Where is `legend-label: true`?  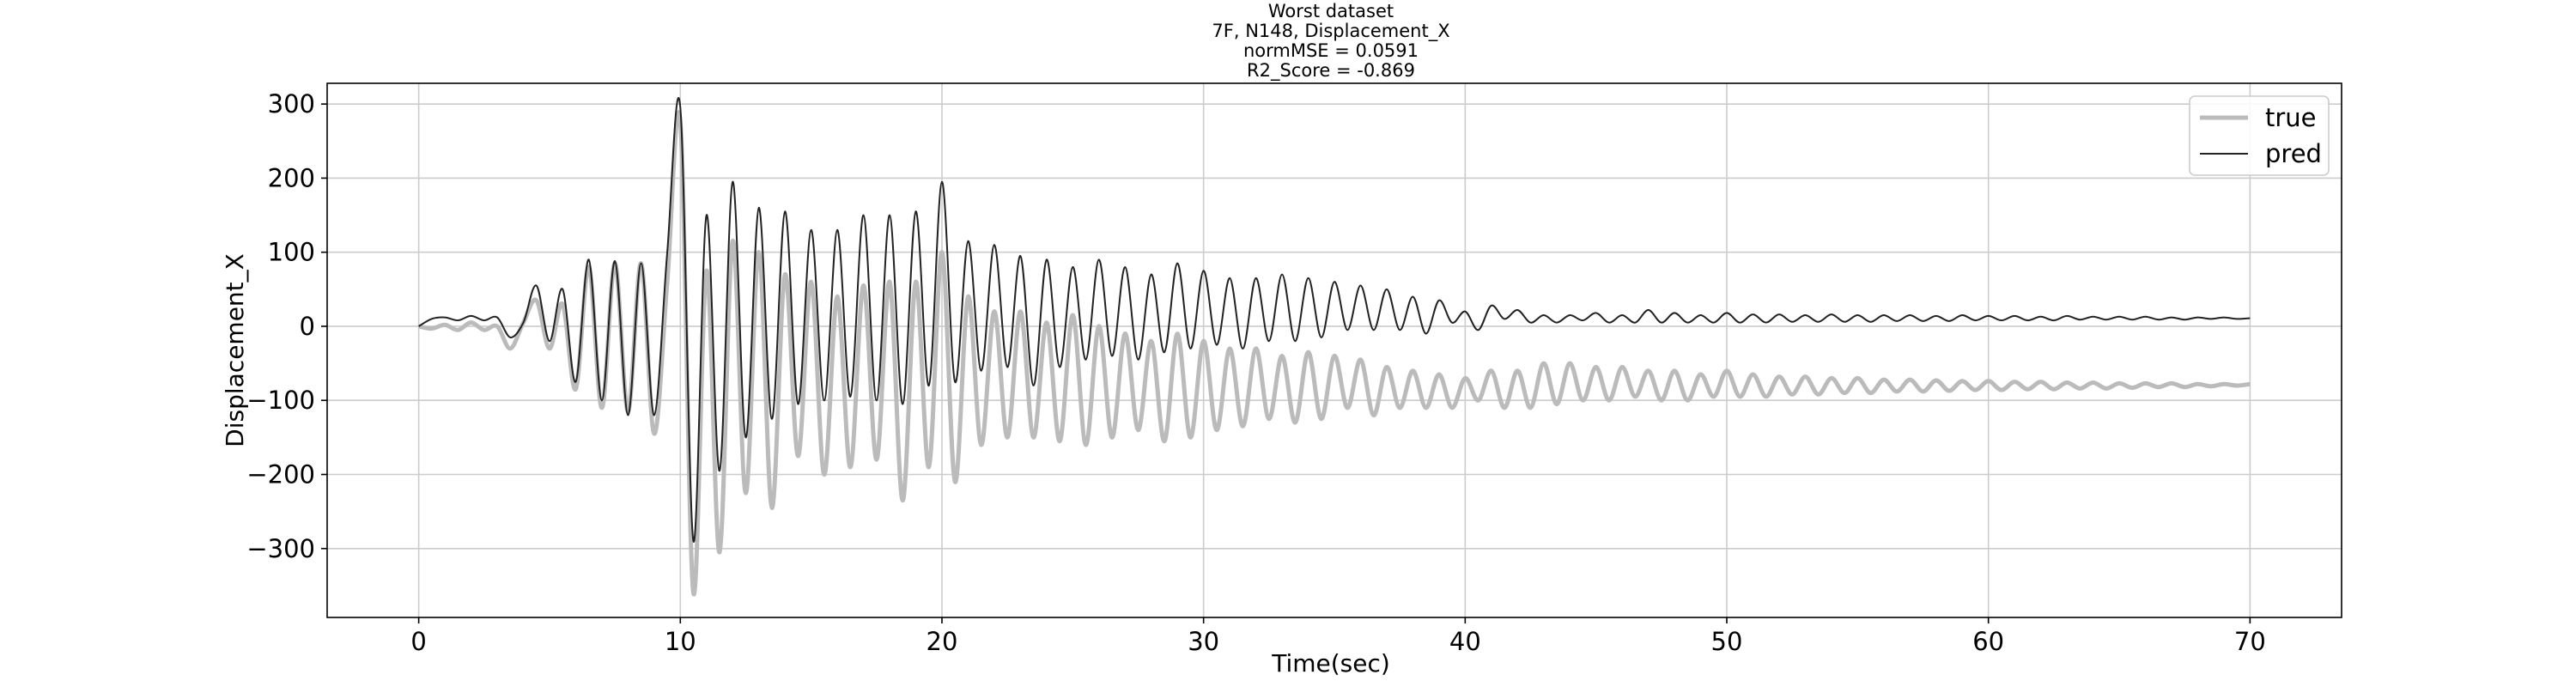 legend-label: true is located at coordinates (2291, 117).